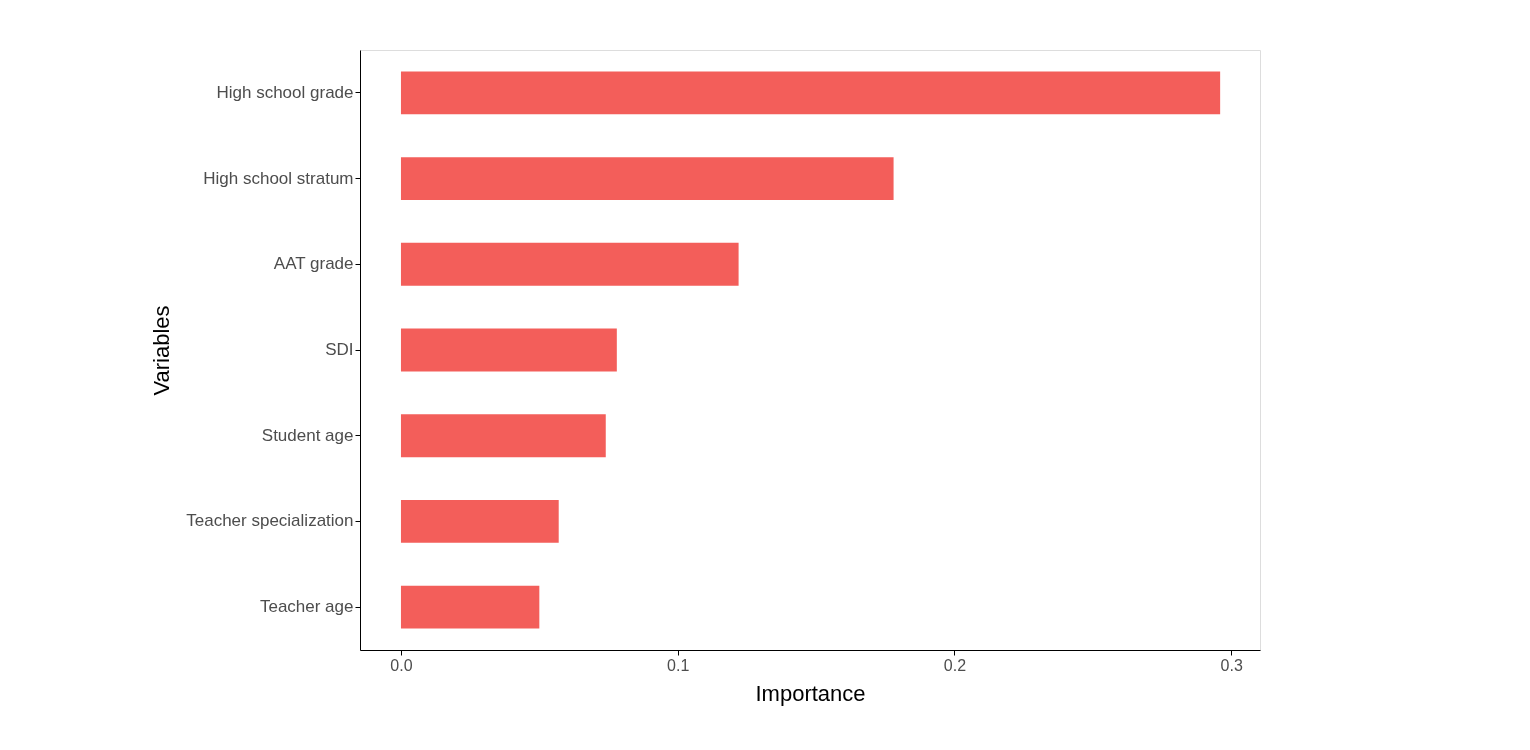 This screenshot has height=750, width=1530. Describe the element at coordinates (401, 665) in the screenshot. I see `x-tick-label: 0.0` at that location.